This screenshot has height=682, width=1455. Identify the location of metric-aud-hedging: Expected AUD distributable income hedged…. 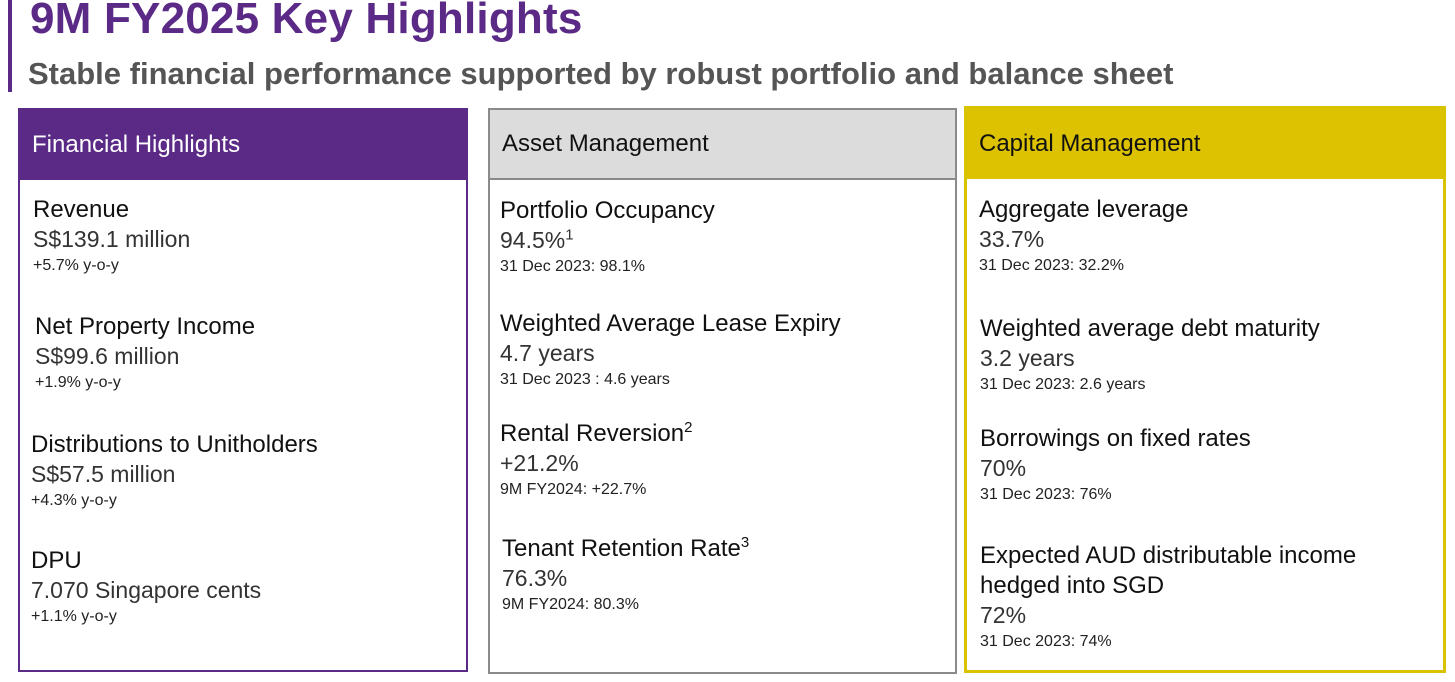
(1168, 596).